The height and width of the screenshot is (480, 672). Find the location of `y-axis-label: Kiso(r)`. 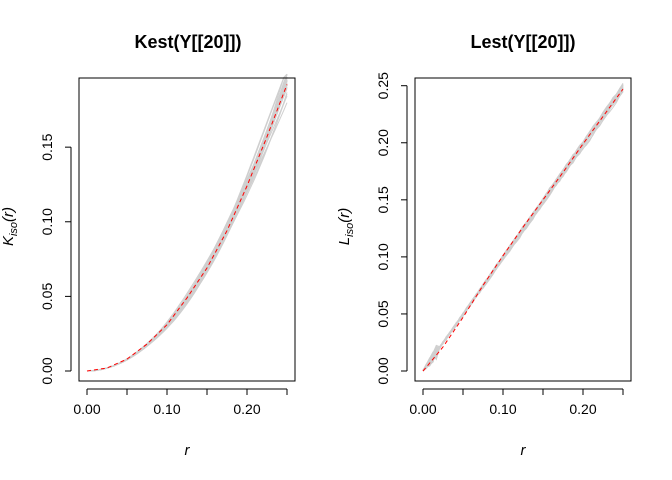

y-axis-label: Kiso(r) is located at coordinates (10, 226).